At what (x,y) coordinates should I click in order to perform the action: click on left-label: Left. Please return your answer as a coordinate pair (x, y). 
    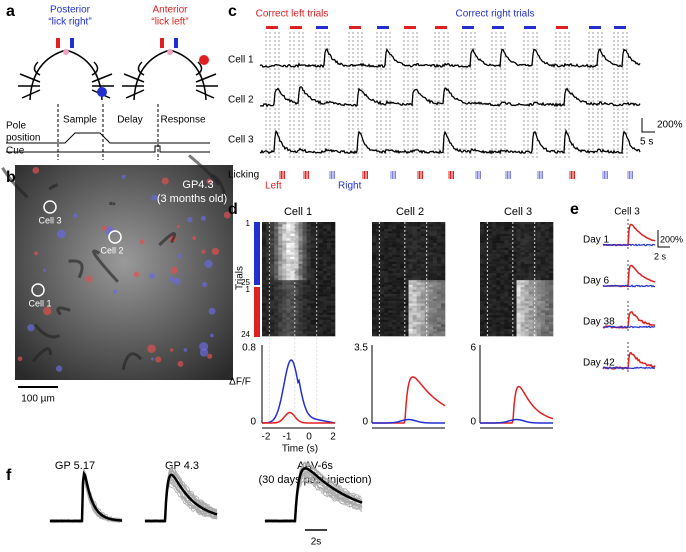
    Looking at the image, I should click on (273, 186).